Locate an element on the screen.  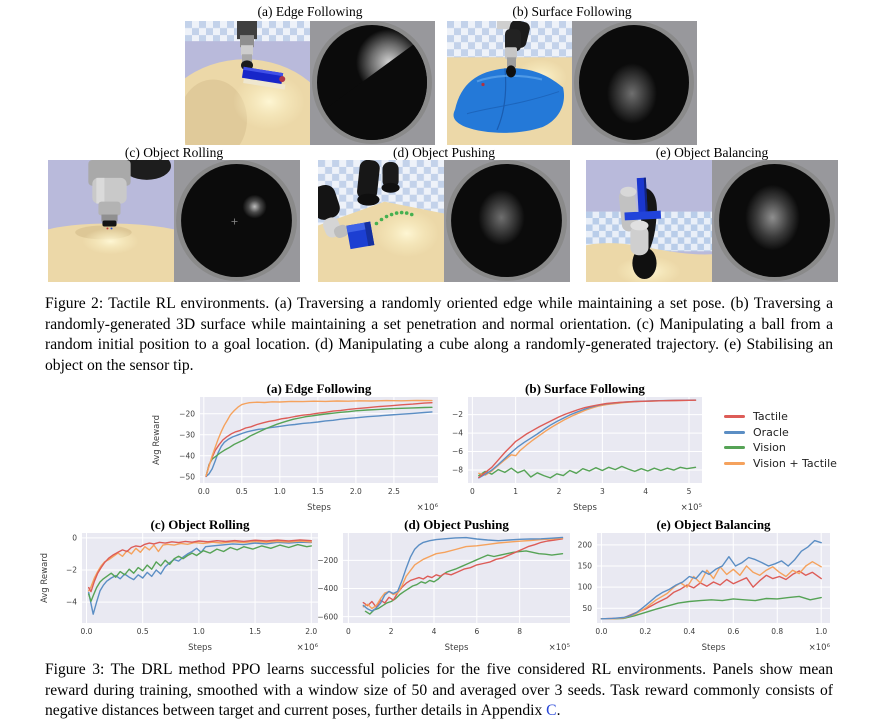
tactile-line-swatch is located at coordinates (734, 417).